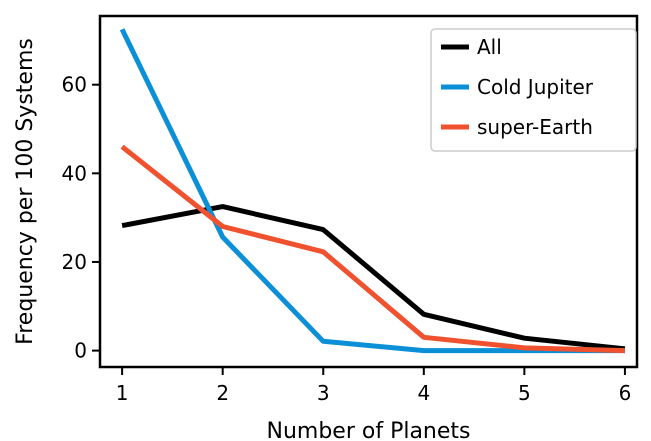  I want to click on y-axis-label: Frequency per 100 Systems, so click(25, 191).